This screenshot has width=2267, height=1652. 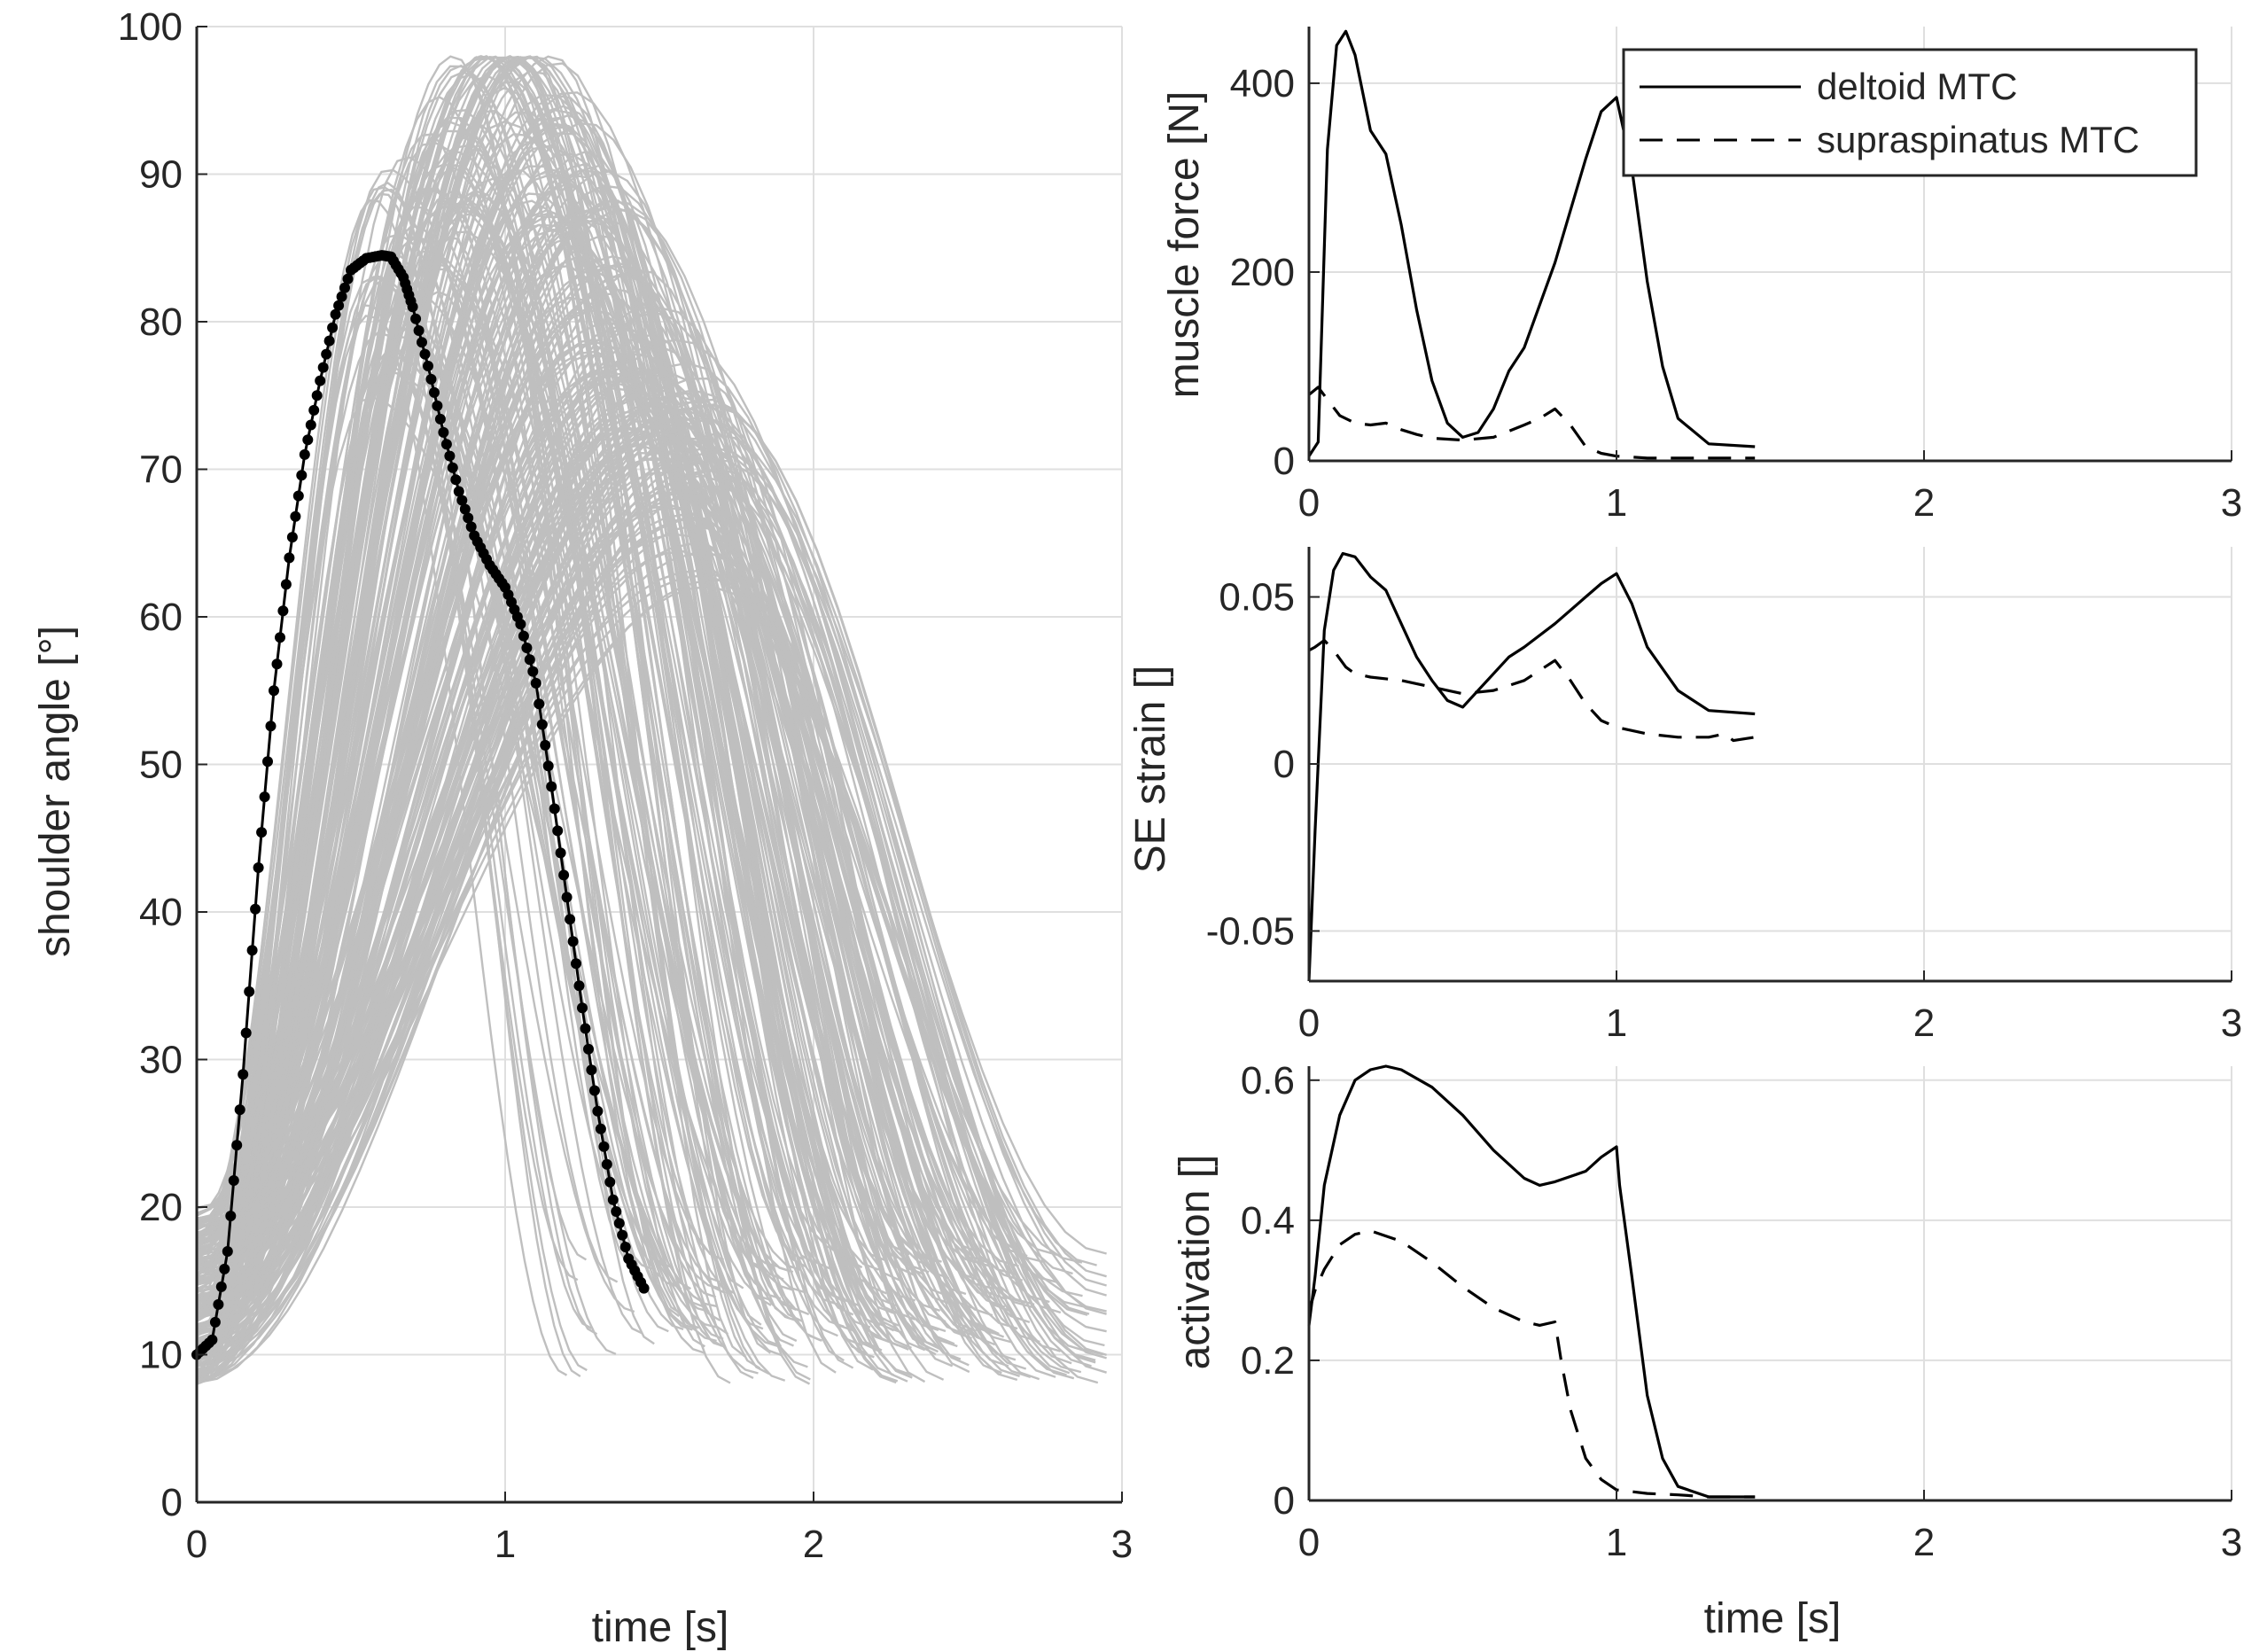 I want to click on shoulder-y-tick-label: 100, so click(x=150, y=27).